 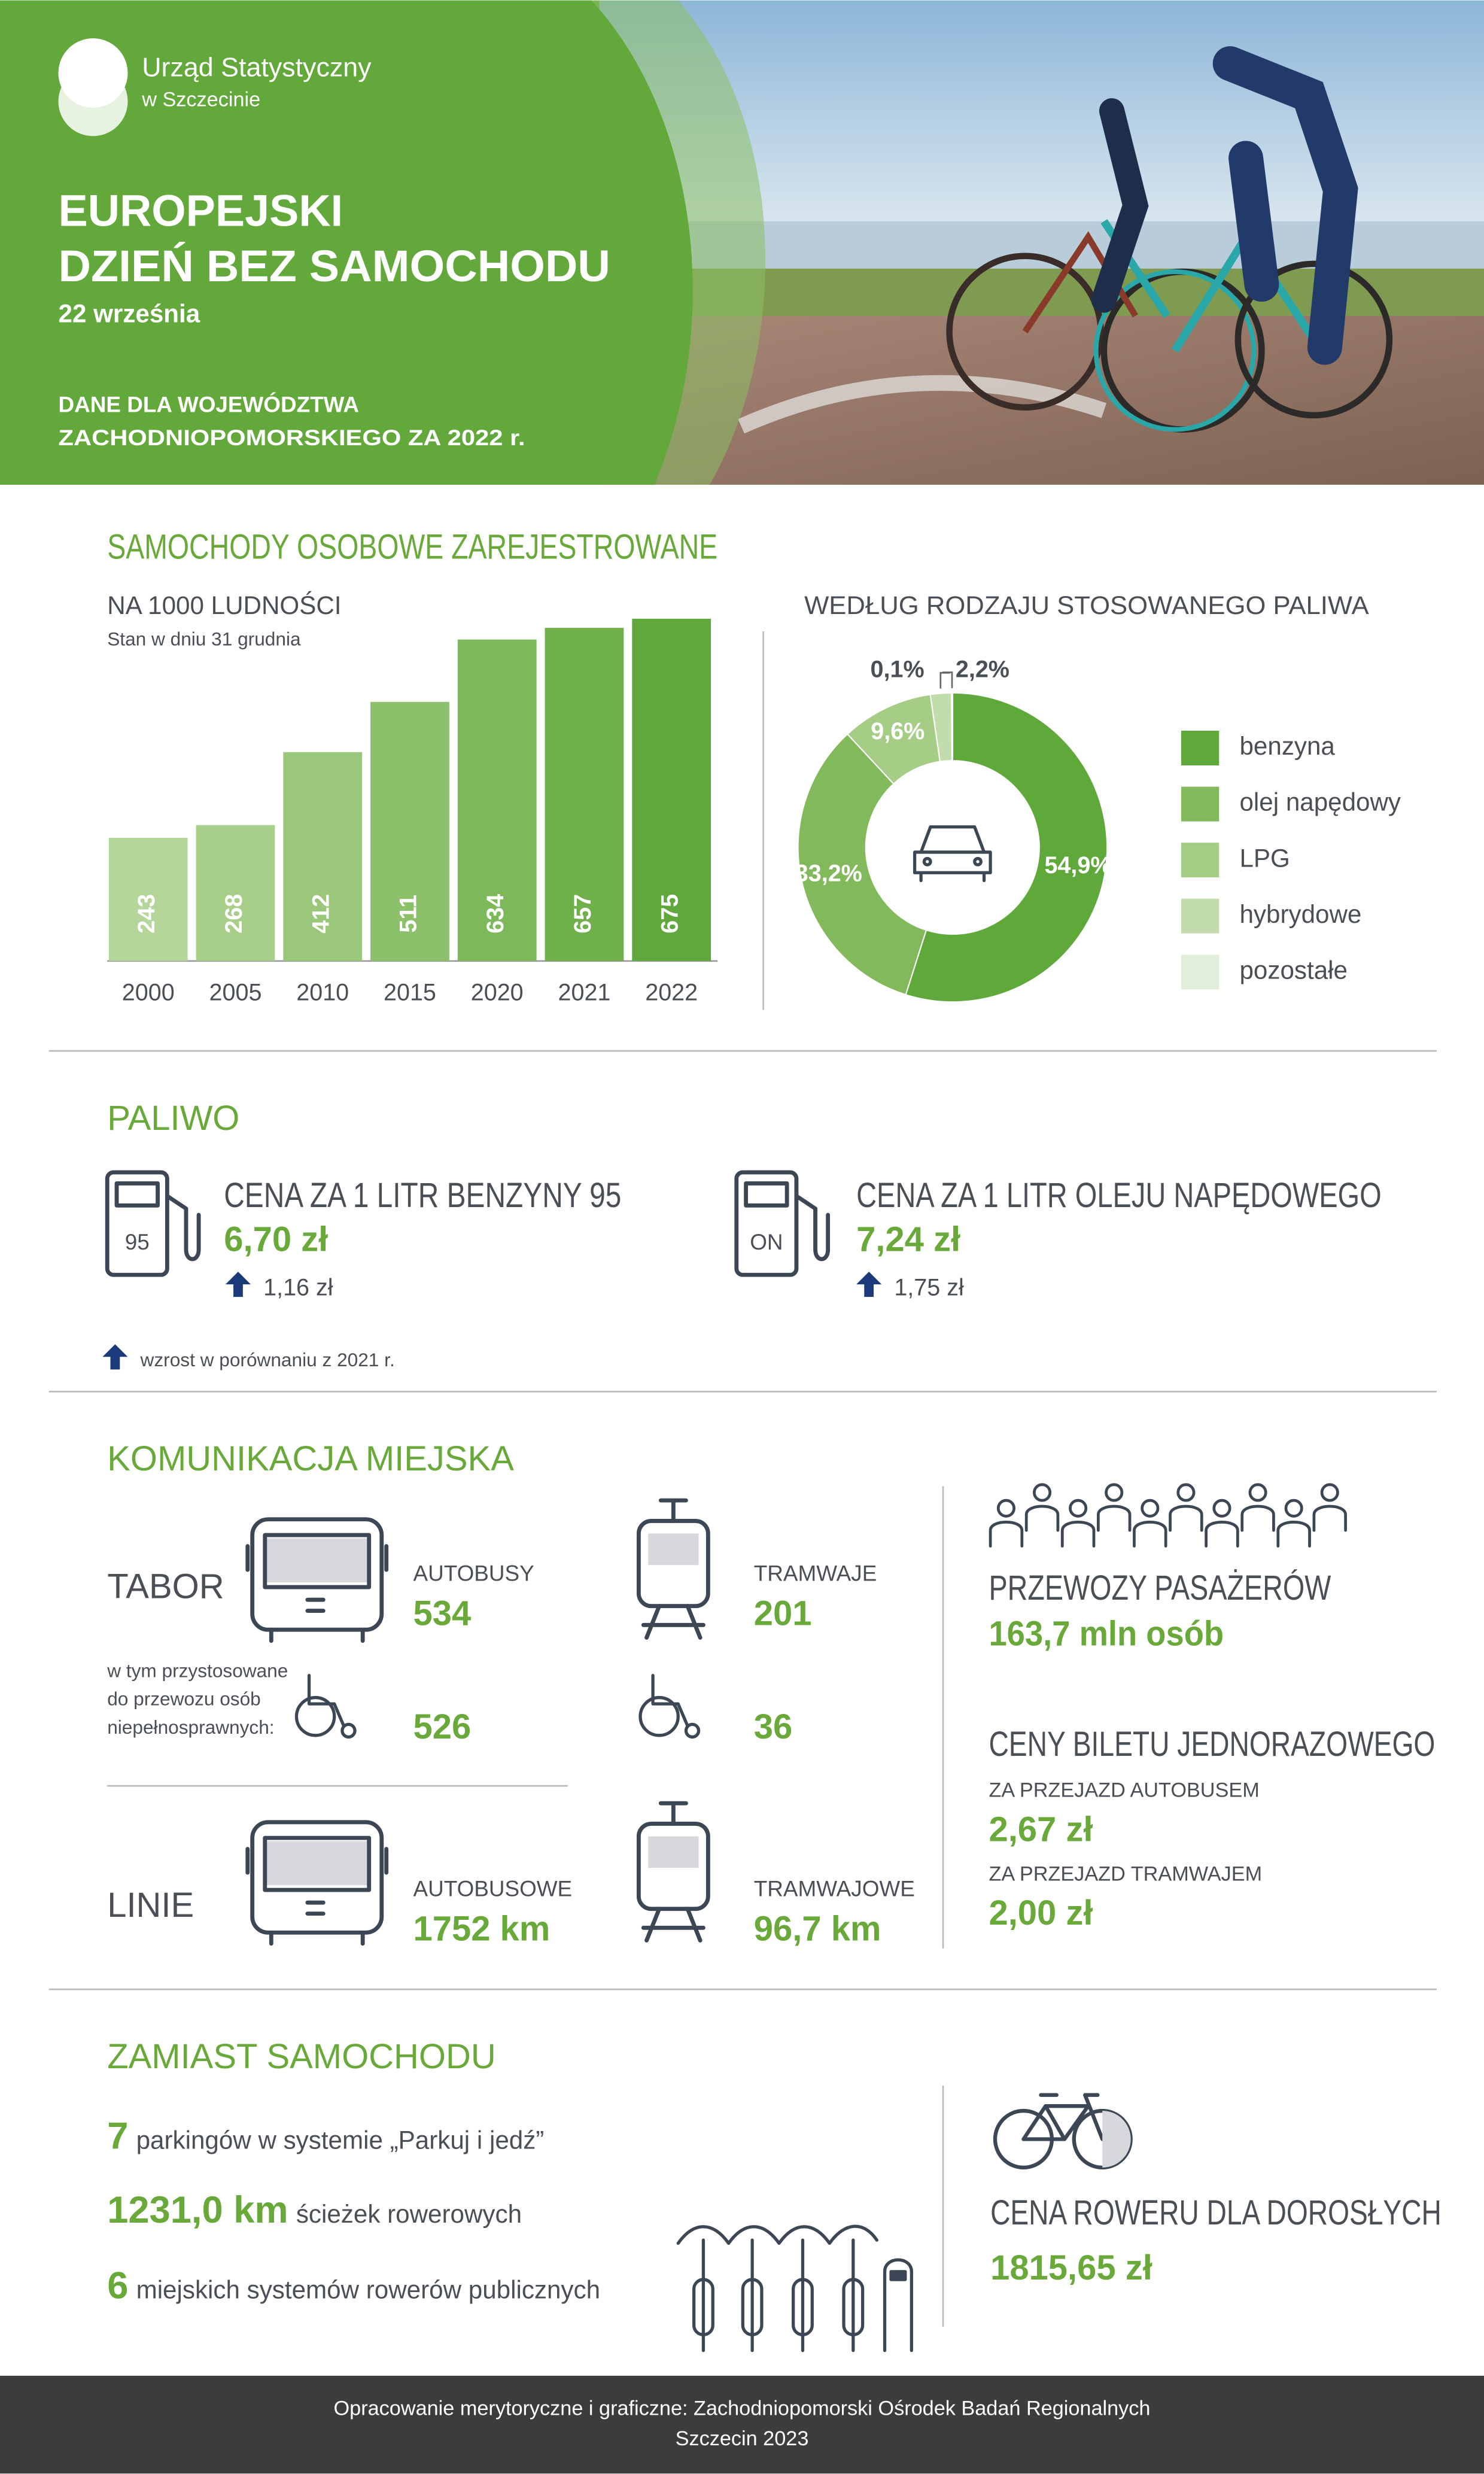 What do you see at coordinates (321, 914) in the screenshot?
I see `bar-label: 412` at bounding box center [321, 914].